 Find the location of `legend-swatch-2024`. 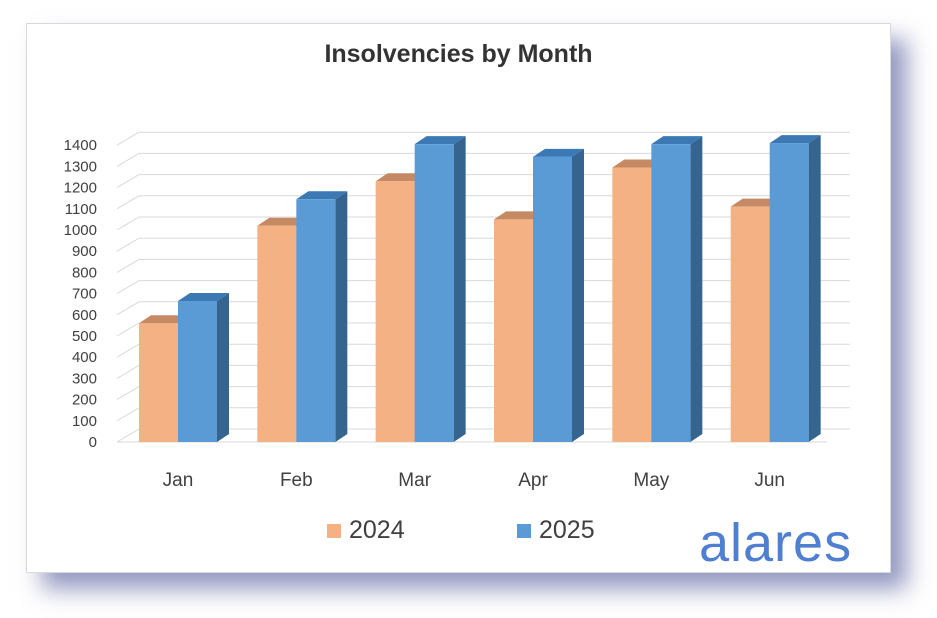

legend-swatch-2024 is located at coordinates (334, 530).